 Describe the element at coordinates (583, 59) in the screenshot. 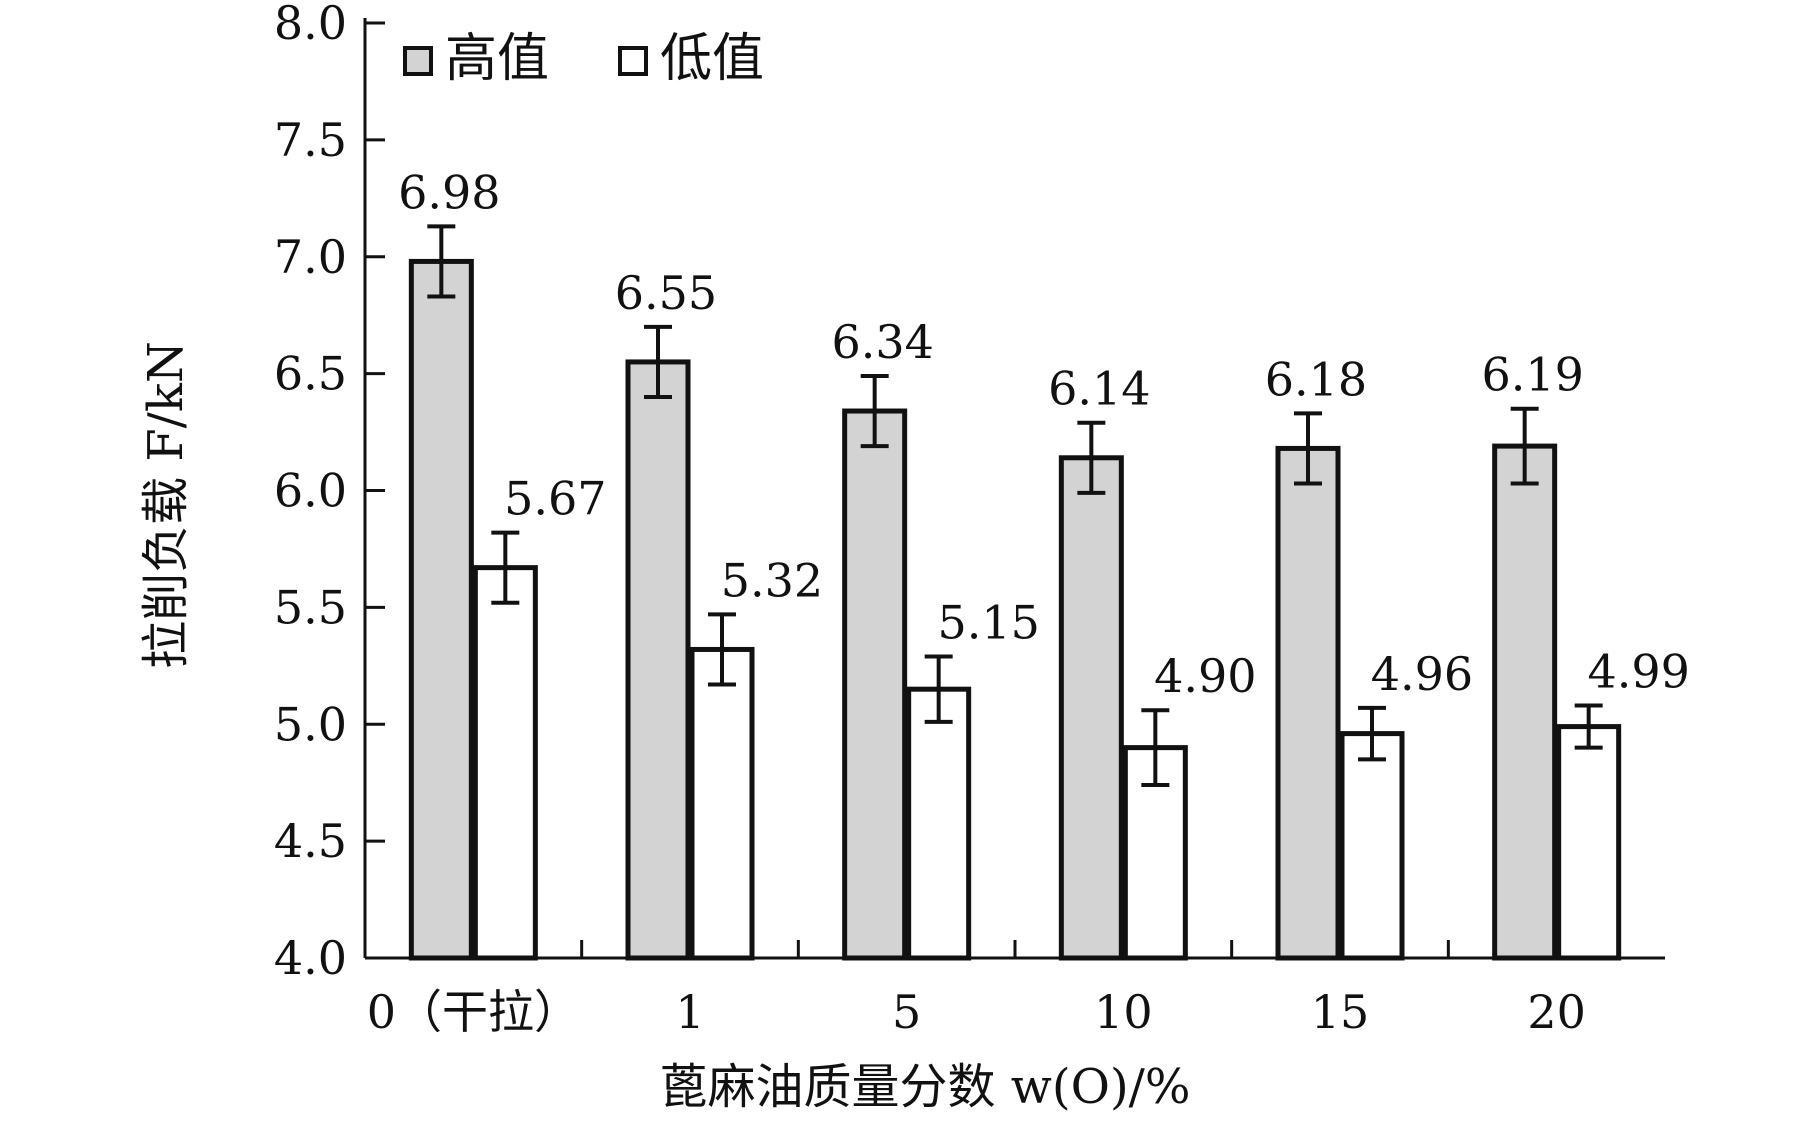

I see `legend: 高值 低值` at that location.